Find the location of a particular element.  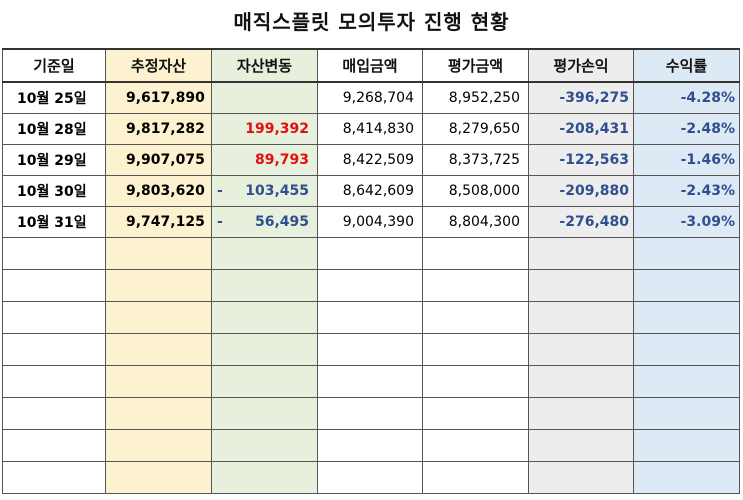

cell-valuation-amount: 8,279,650 is located at coordinates (475, 128).